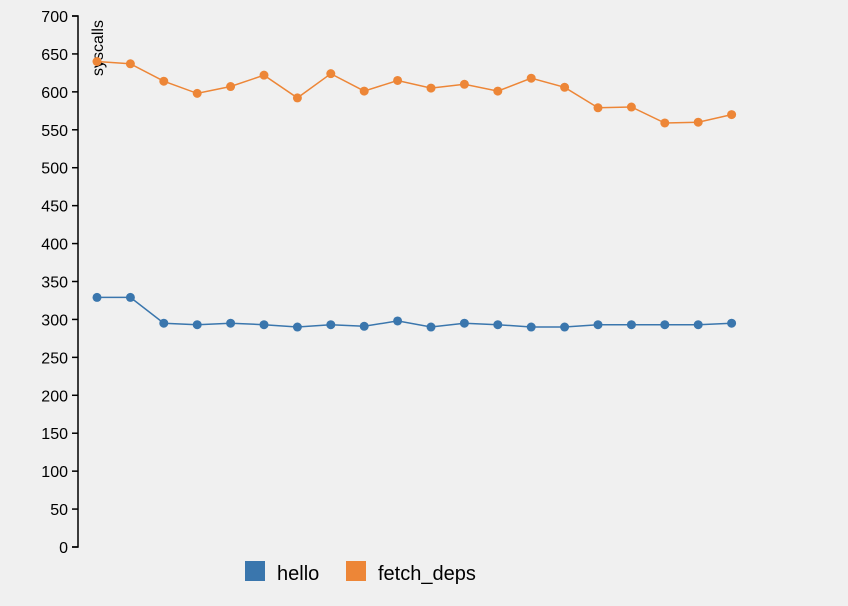 Image resolution: width=848 pixels, height=606 pixels. Describe the element at coordinates (54, 320) in the screenshot. I see `y-tick-label: 300` at that location.